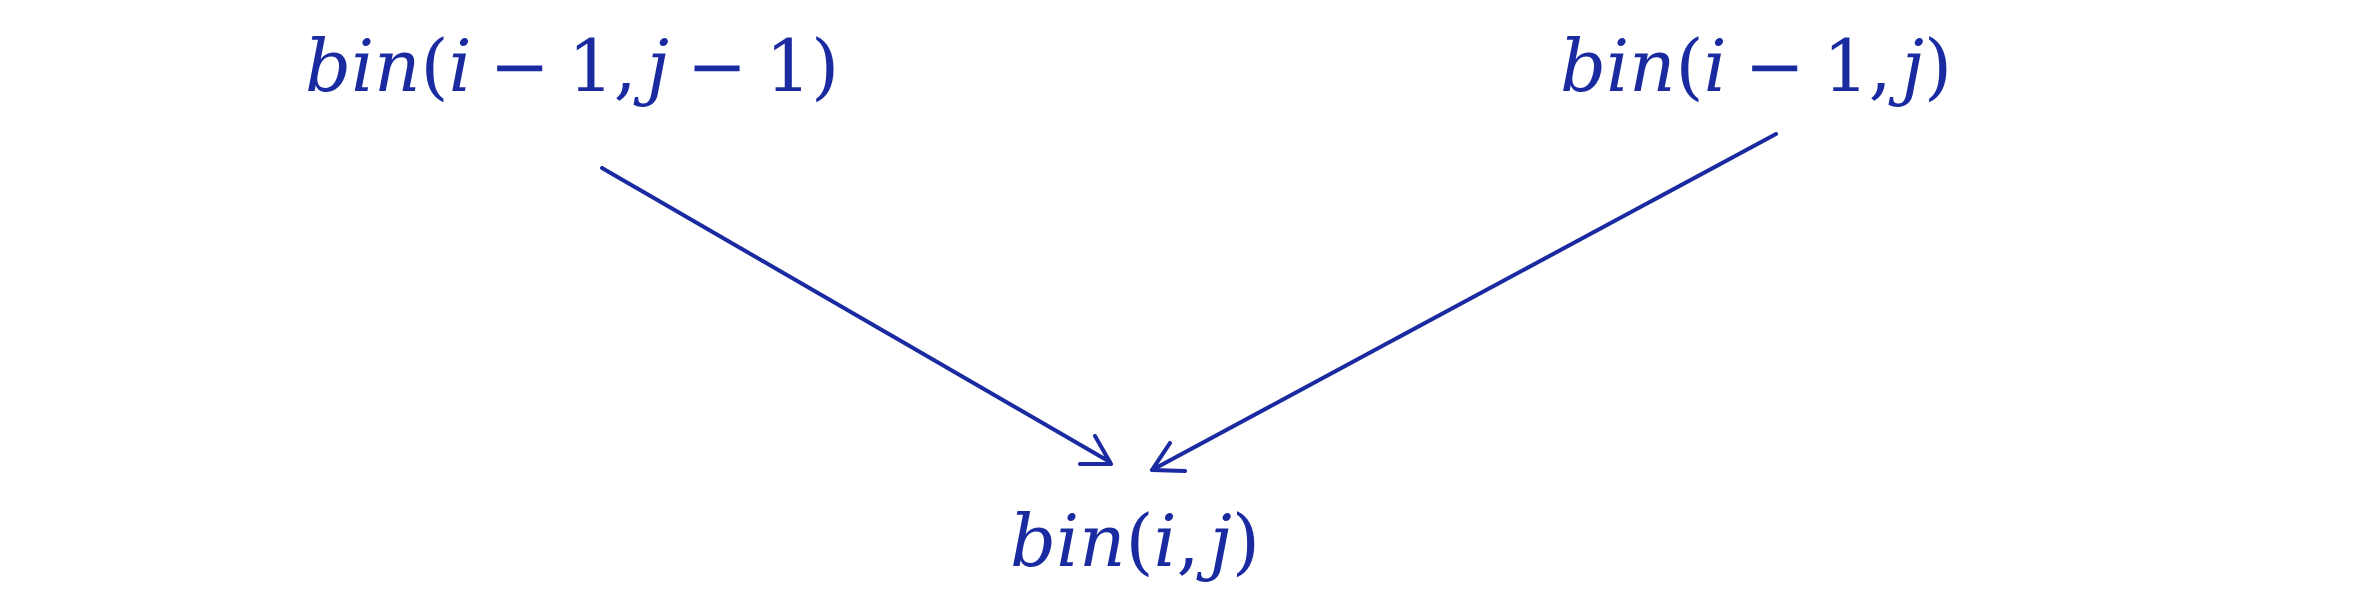  I want to click on node-bin-i-j: bin(i, j), so click(1135, 541).